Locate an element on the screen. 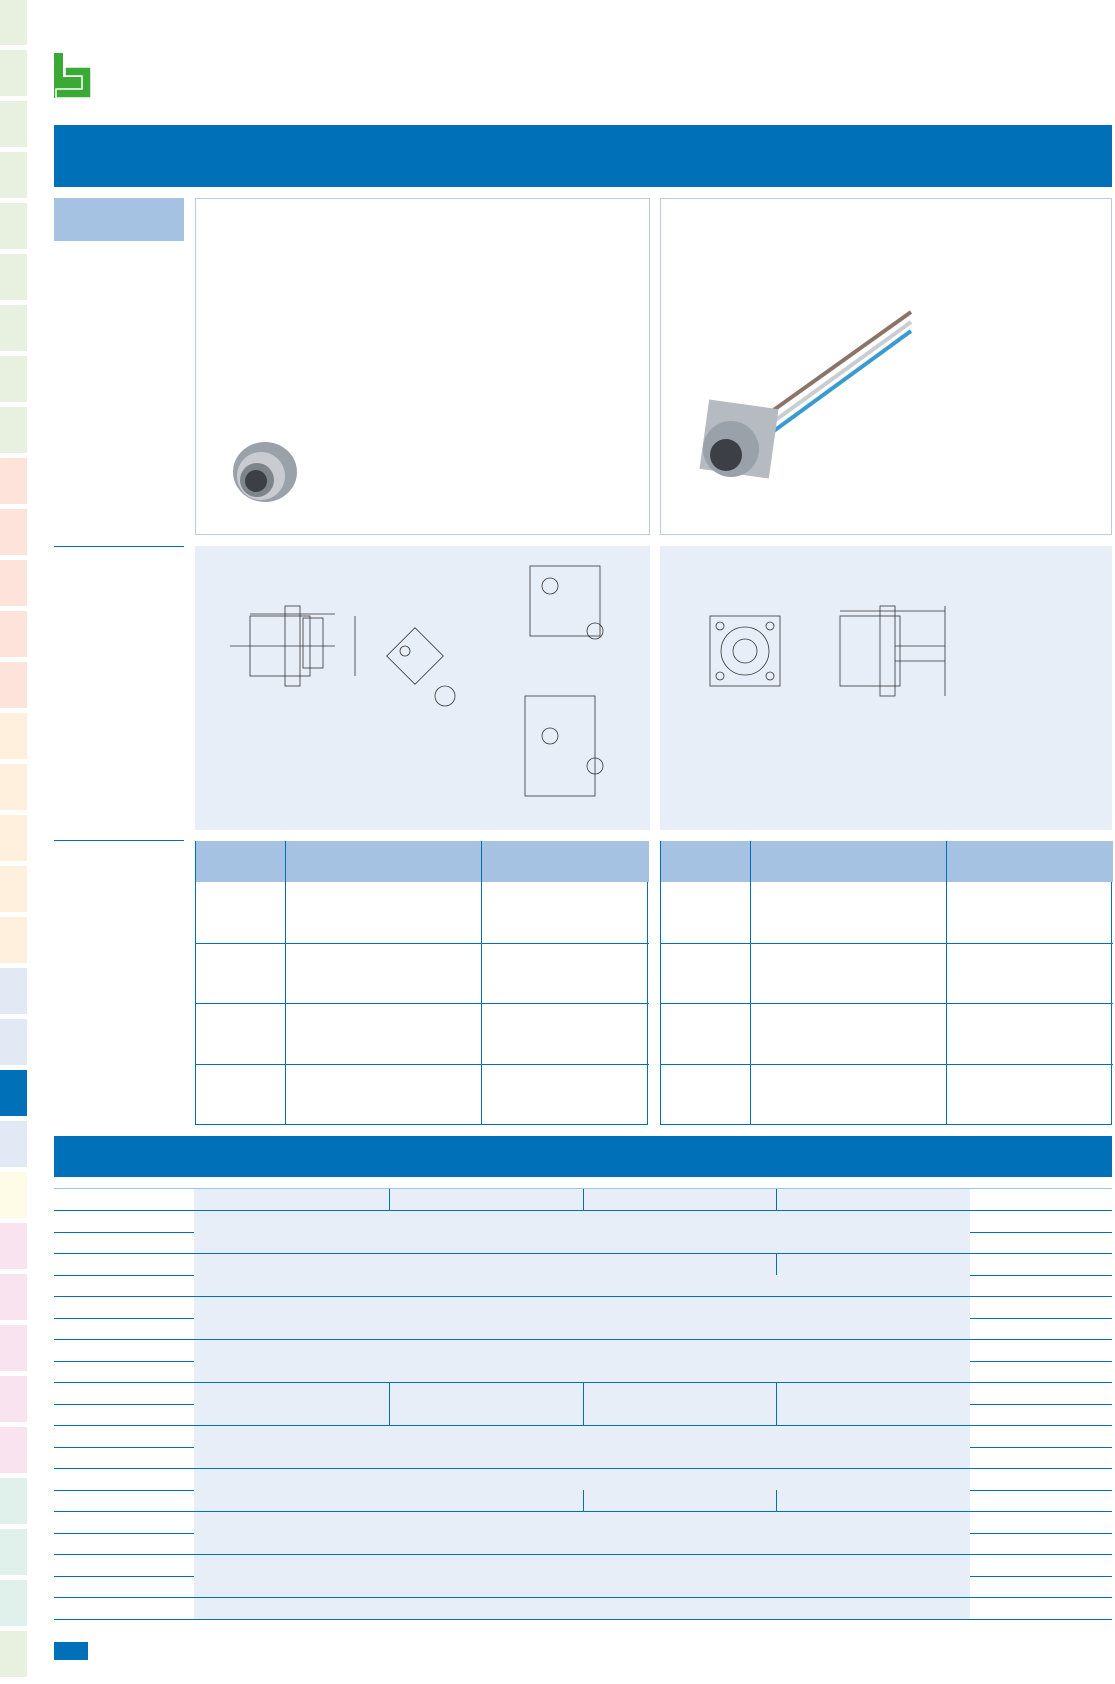  variant-table-right is located at coordinates (886, 983).